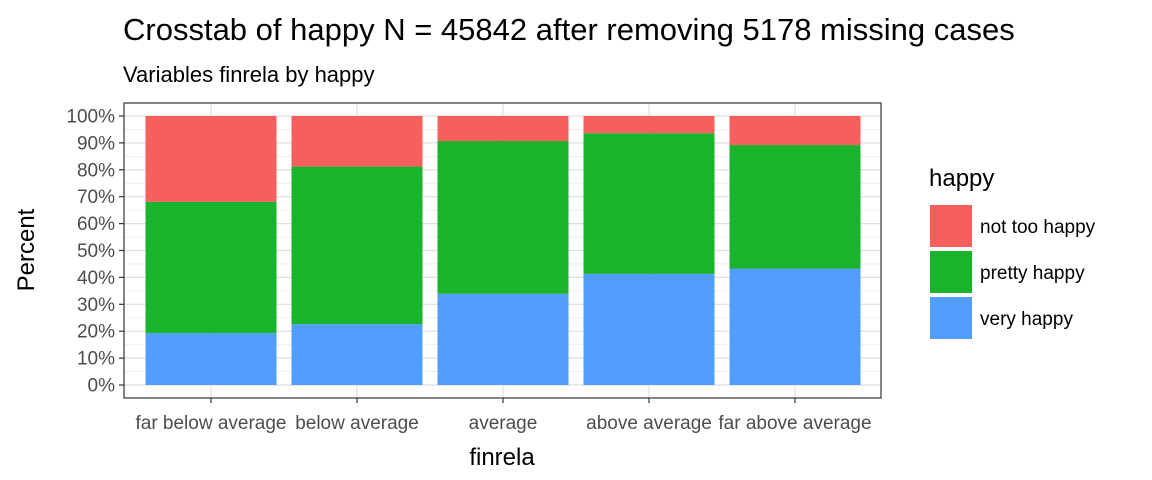  Describe the element at coordinates (102, 386) in the screenshot. I see `y-tick-label: 0%` at that location.